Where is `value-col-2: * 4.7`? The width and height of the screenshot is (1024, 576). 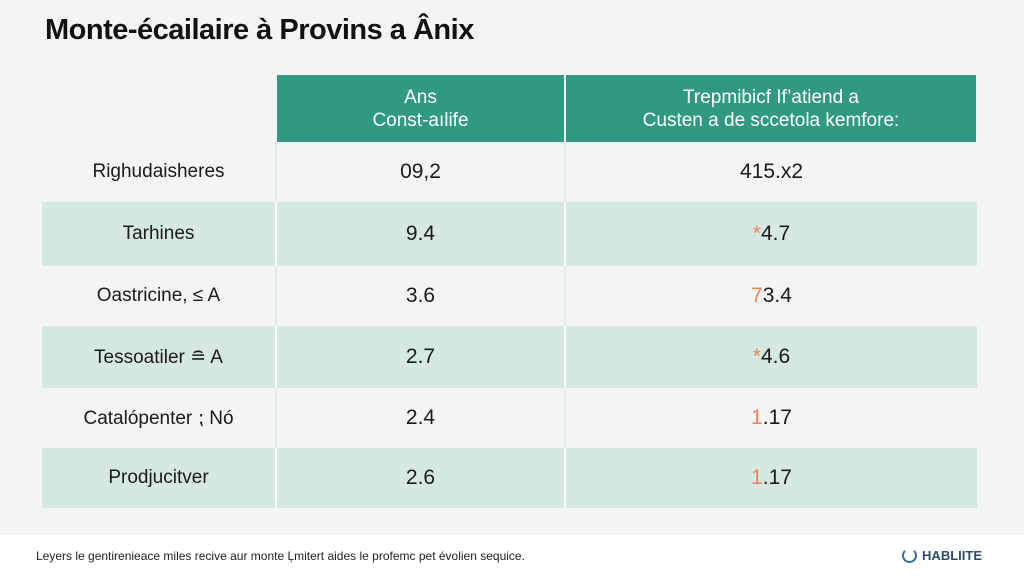 value-col-2: * 4.7 is located at coordinates (771, 234).